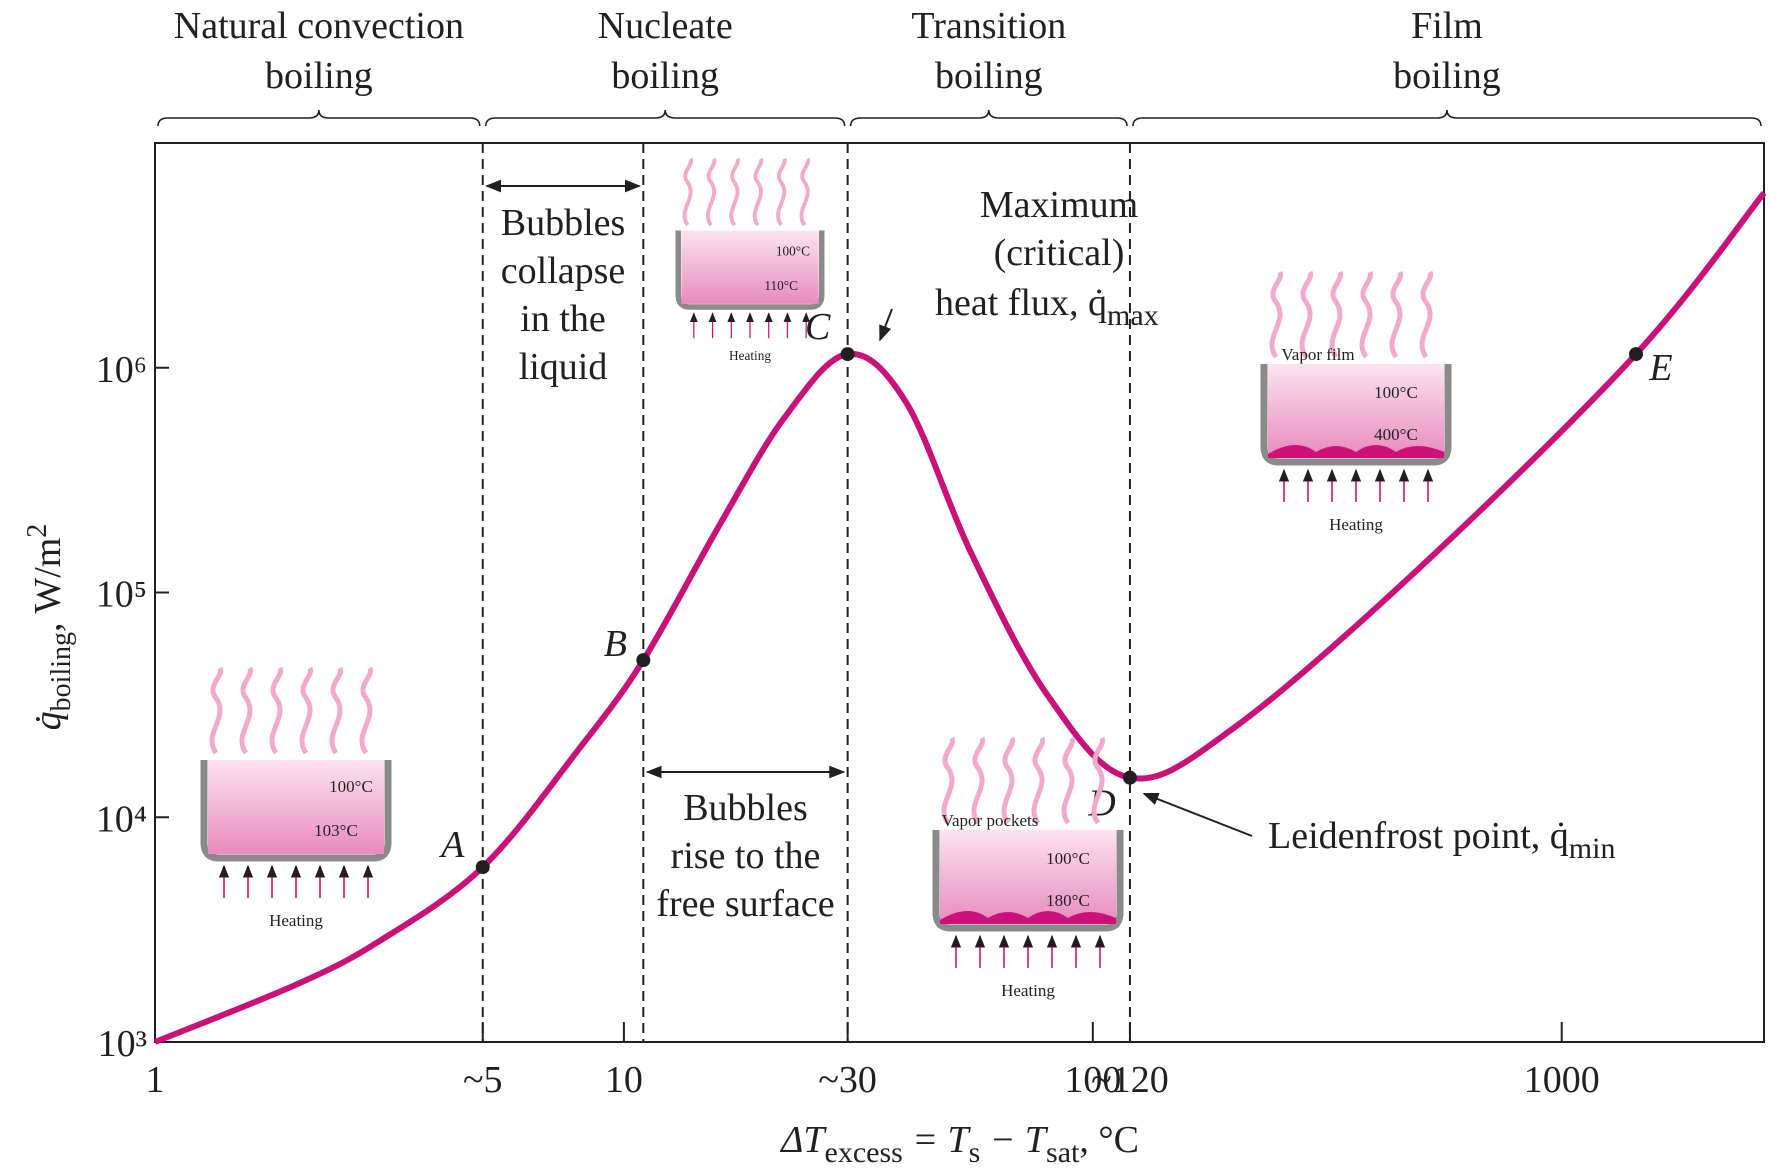 The height and width of the screenshot is (1175, 1771). Describe the element at coordinates (746, 856) in the screenshot. I see `annotation: rise to the` at that location.